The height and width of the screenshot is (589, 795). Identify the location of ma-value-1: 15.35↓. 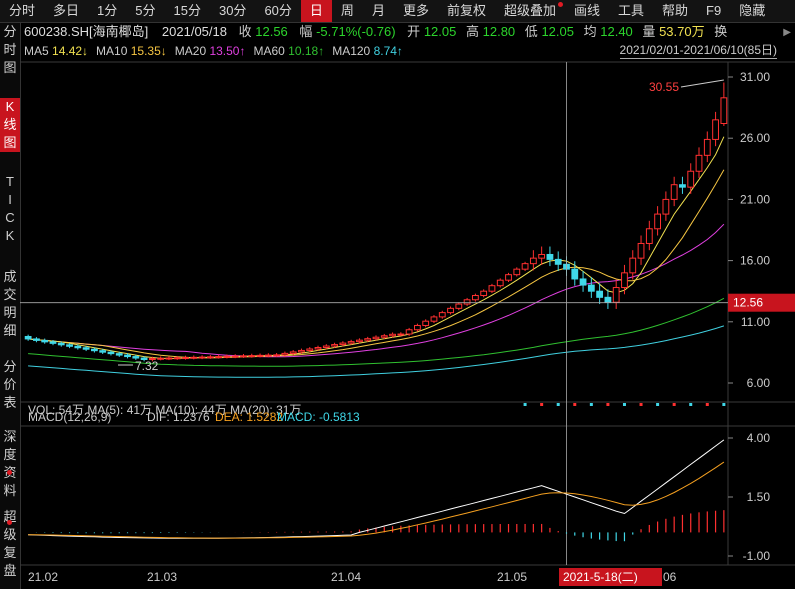
(148, 51).